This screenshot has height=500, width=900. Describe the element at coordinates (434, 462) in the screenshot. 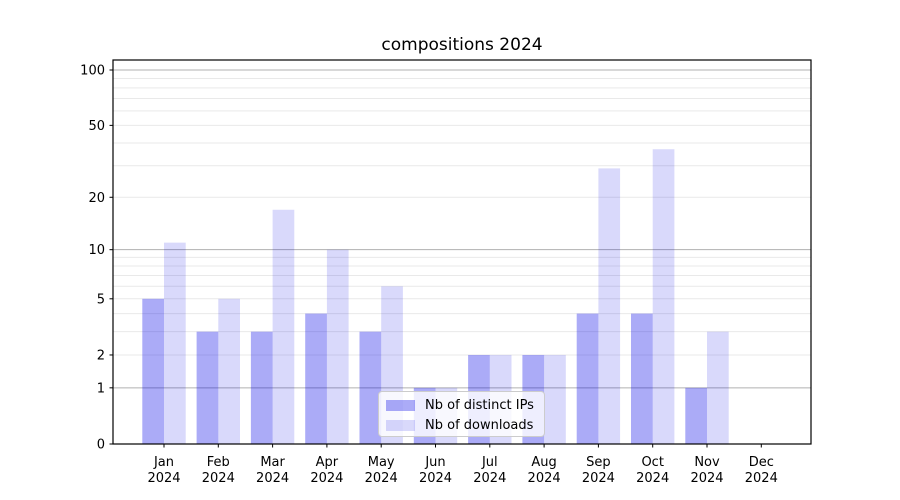

I see `x-tick-label-month: Jun` at that location.